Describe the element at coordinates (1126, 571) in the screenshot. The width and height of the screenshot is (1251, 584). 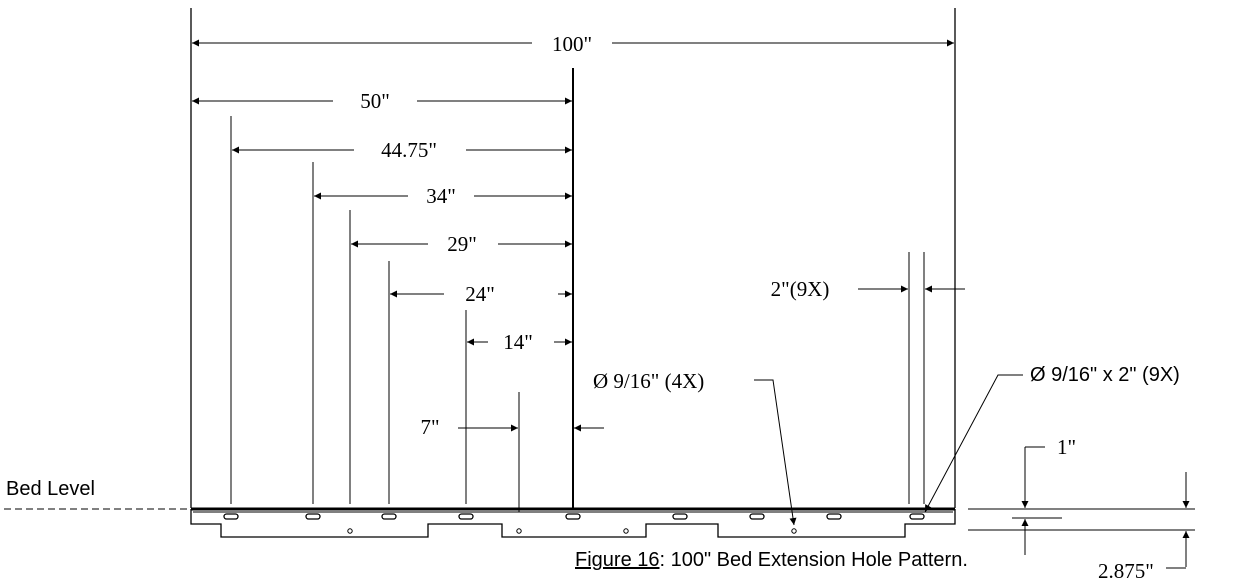
I see `dim-label-2-875: 2.875"` at that location.